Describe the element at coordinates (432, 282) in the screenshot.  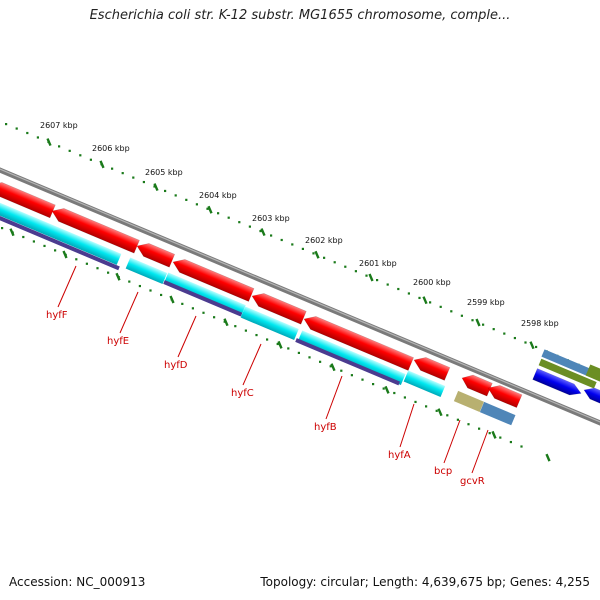
I see `ruler-tick-label: 2600 kbp` at that location.